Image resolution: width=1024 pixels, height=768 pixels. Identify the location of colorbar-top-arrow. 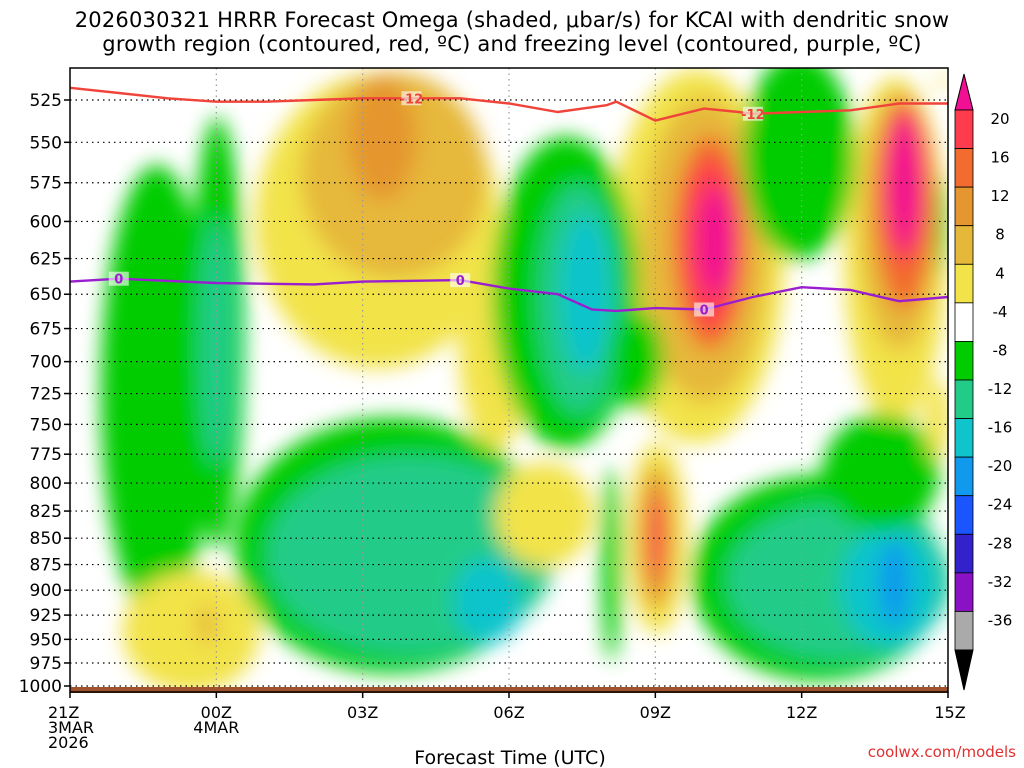
(964, 92).